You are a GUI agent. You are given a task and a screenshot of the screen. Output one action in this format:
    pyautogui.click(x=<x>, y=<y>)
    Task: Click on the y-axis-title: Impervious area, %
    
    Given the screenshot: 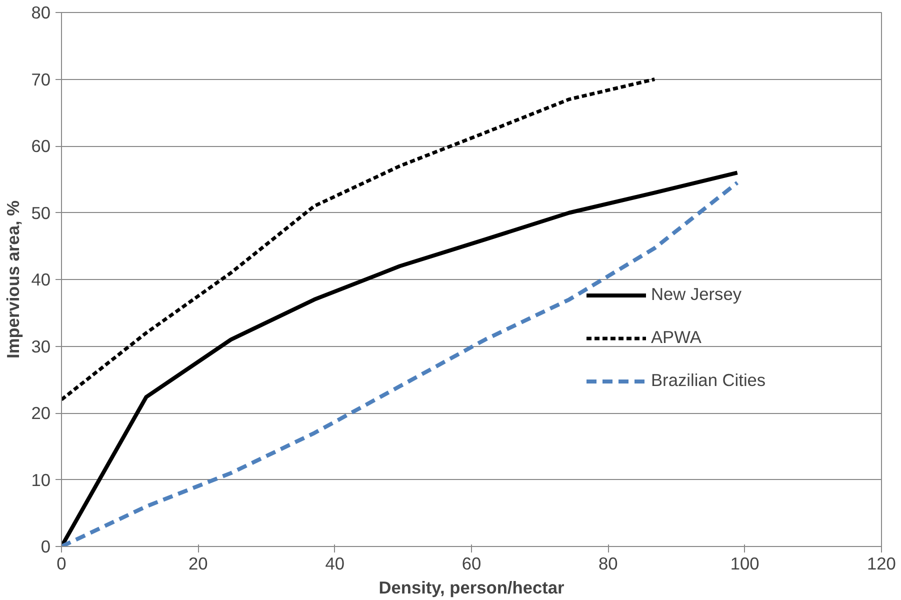 What is the action you would take?
    pyautogui.click(x=13, y=279)
    